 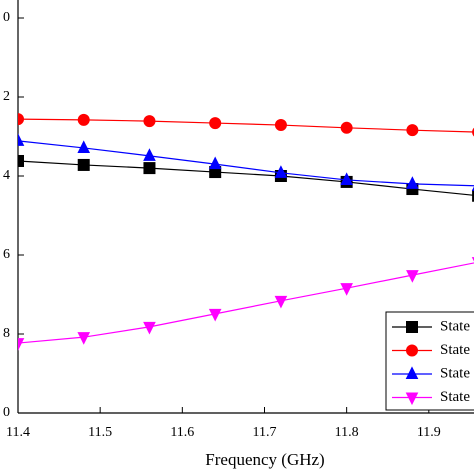 What do you see at coordinates (429, 361) in the screenshot?
I see `legend-box` at bounding box center [429, 361].